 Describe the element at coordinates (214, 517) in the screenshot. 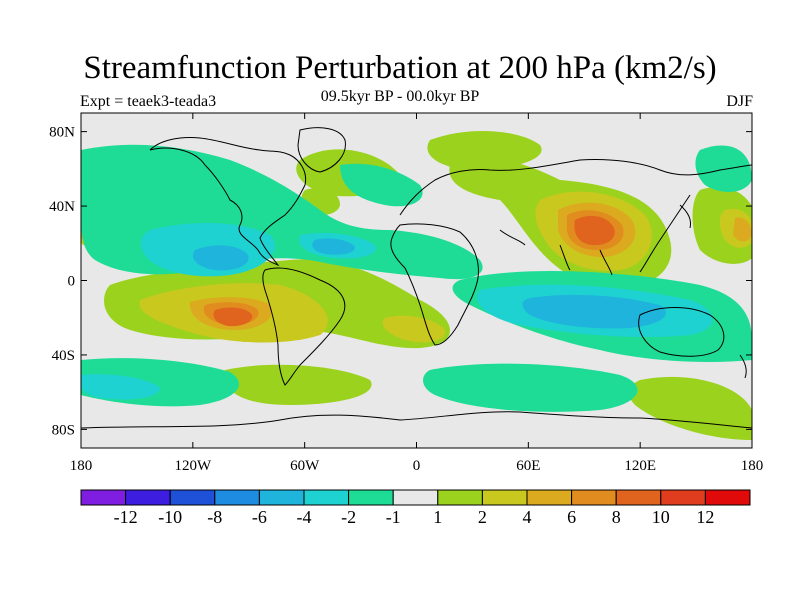

I see `colorbar-label: -8` at that location.